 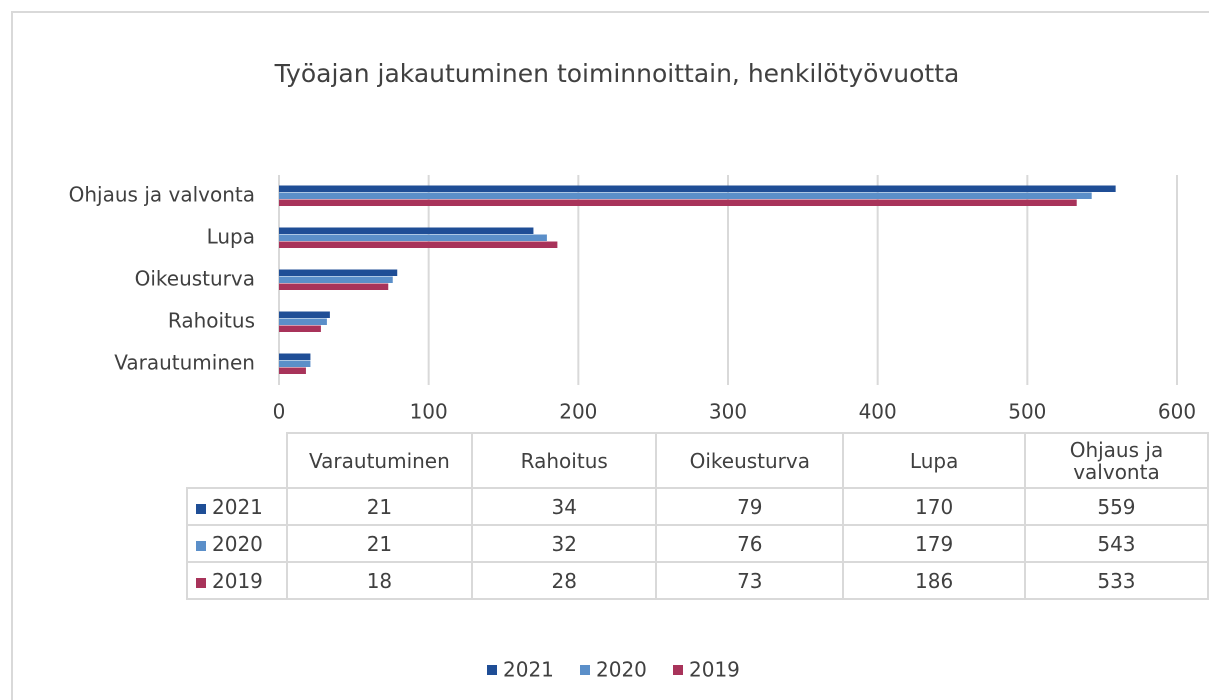 What do you see at coordinates (564, 460) in the screenshot?
I see `table-header-cell: Rahoitus` at bounding box center [564, 460].